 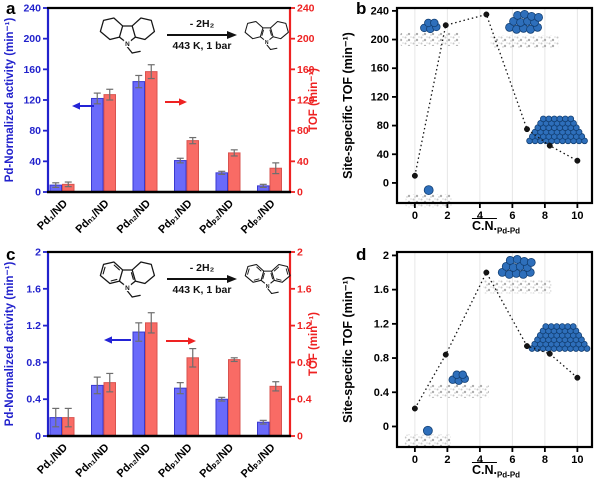 What do you see at coordinates (577, 216) in the screenshot?
I see `svg-text: 10` at bounding box center [577, 216].